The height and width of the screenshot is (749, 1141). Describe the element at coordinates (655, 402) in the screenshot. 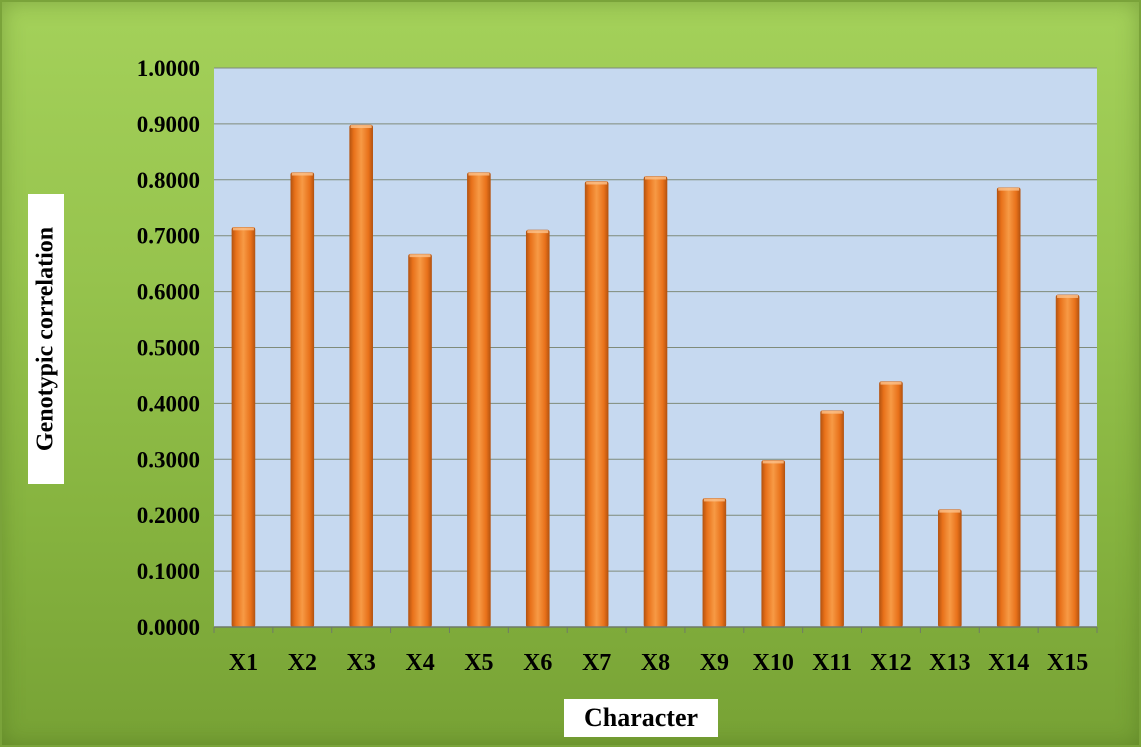

I see `bar-x8` at that location.